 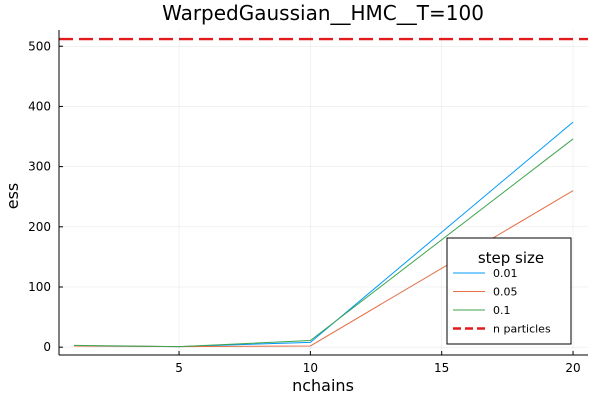 I want to click on x-tick-label: 10, so click(x=310, y=368).